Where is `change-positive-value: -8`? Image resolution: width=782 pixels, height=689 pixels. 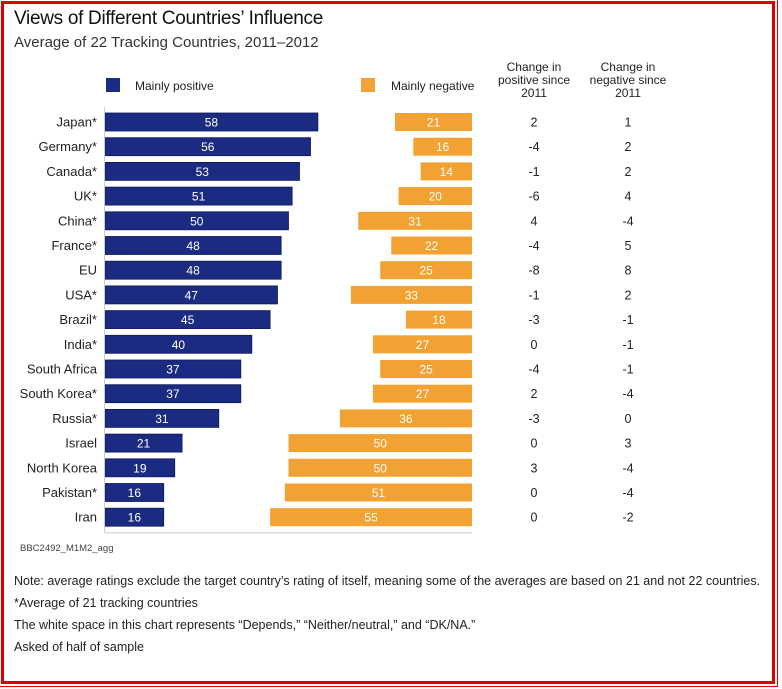 change-positive-value: -8 is located at coordinates (533, 271).